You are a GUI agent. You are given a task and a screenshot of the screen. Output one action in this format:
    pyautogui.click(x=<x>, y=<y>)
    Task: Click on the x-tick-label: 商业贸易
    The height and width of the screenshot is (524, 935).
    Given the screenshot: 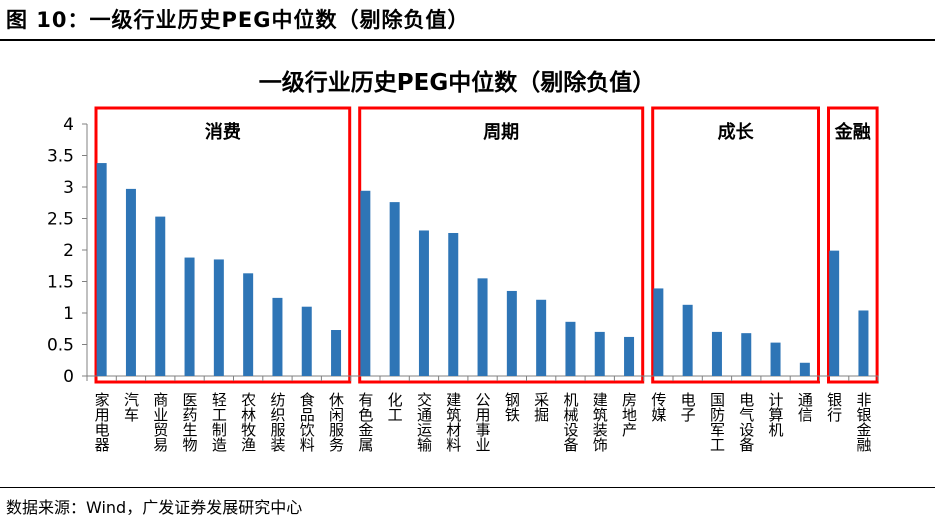 What is the action you would take?
    pyautogui.click(x=160, y=422)
    